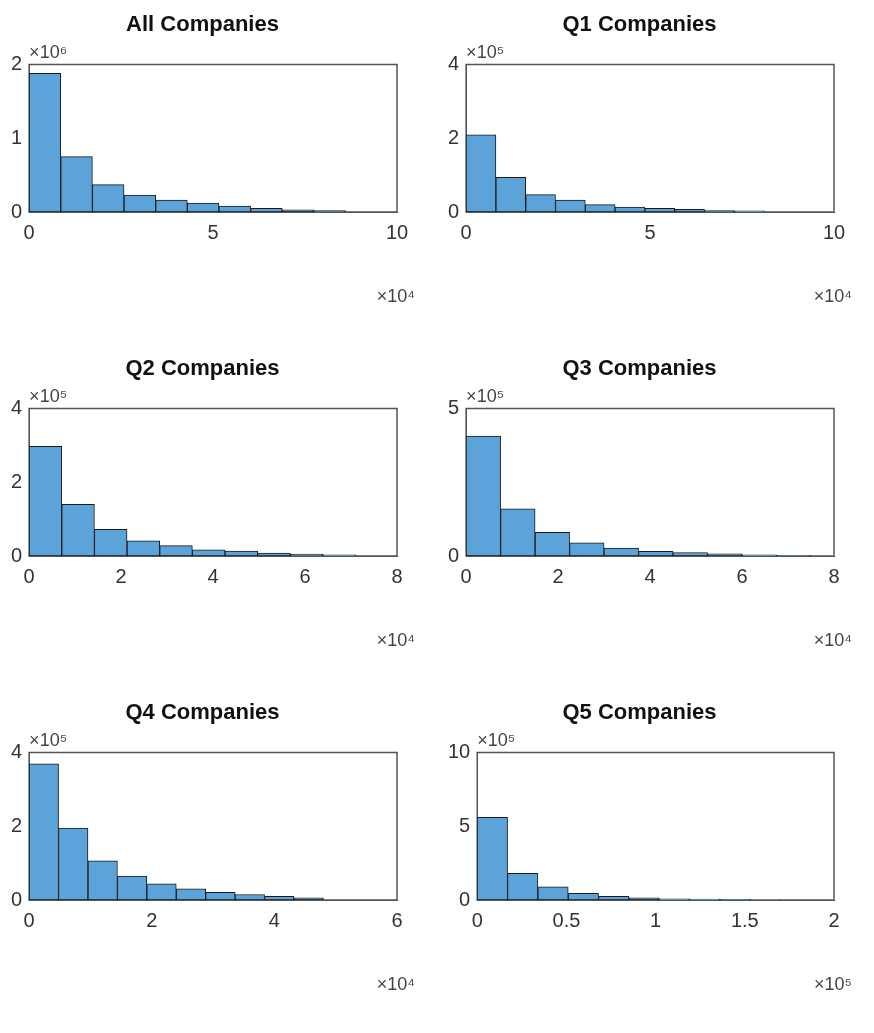  I want to click on x-tick-label: 0.5, so click(566, 919).